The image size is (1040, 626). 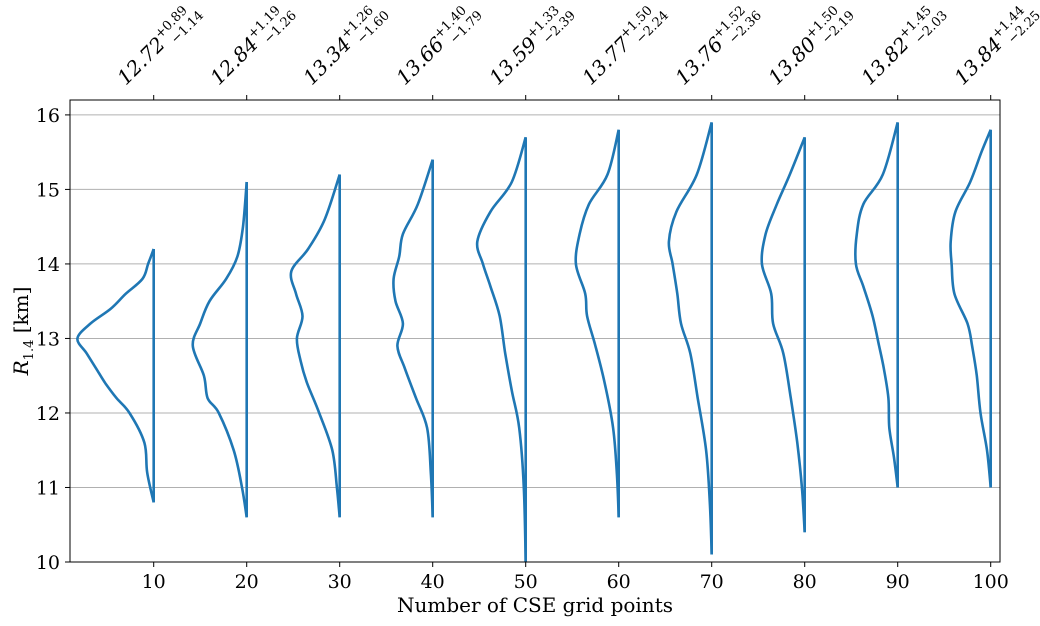 I want to click on top-label: 12.72+0.89−1.14, so click(x=159, y=46).